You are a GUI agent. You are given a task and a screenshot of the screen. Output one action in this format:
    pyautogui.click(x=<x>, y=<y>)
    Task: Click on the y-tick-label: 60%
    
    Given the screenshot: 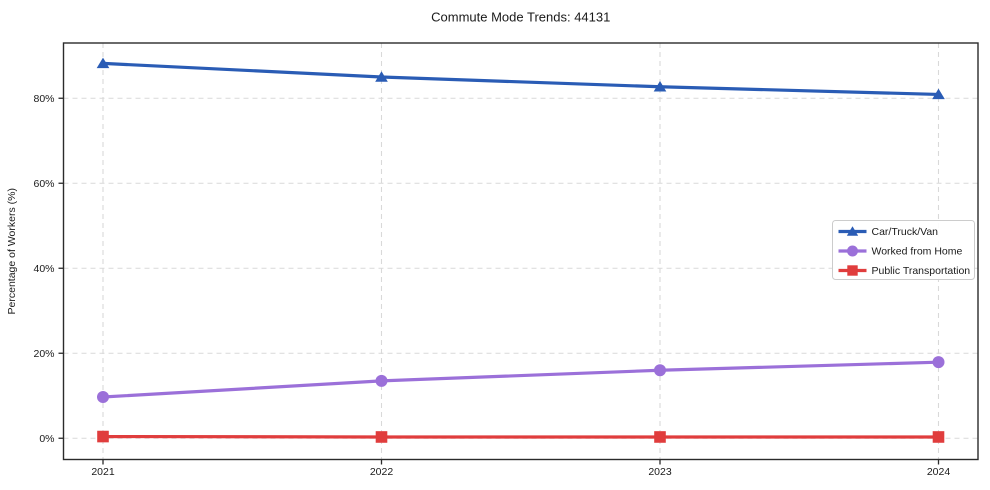 What is the action you would take?
    pyautogui.click(x=43, y=184)
    